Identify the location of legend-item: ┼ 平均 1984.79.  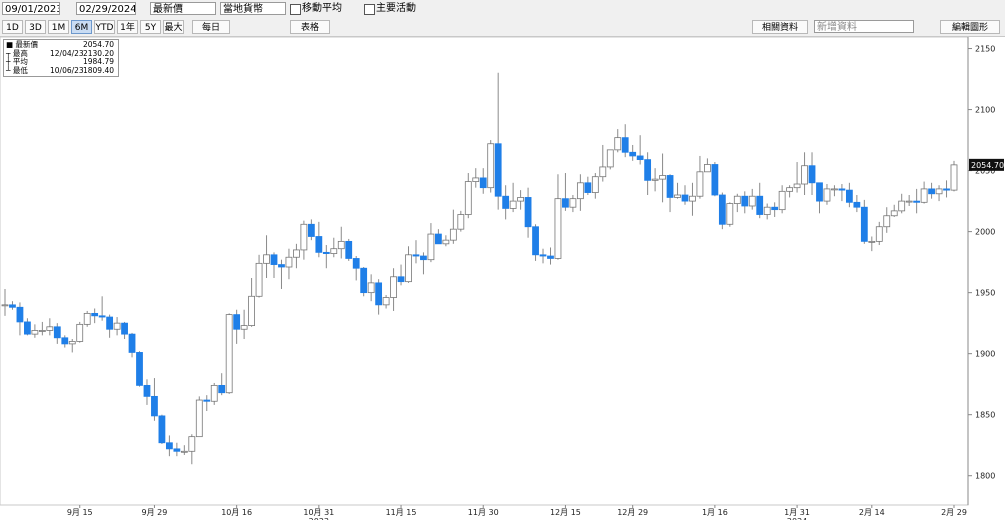
(60, 61).